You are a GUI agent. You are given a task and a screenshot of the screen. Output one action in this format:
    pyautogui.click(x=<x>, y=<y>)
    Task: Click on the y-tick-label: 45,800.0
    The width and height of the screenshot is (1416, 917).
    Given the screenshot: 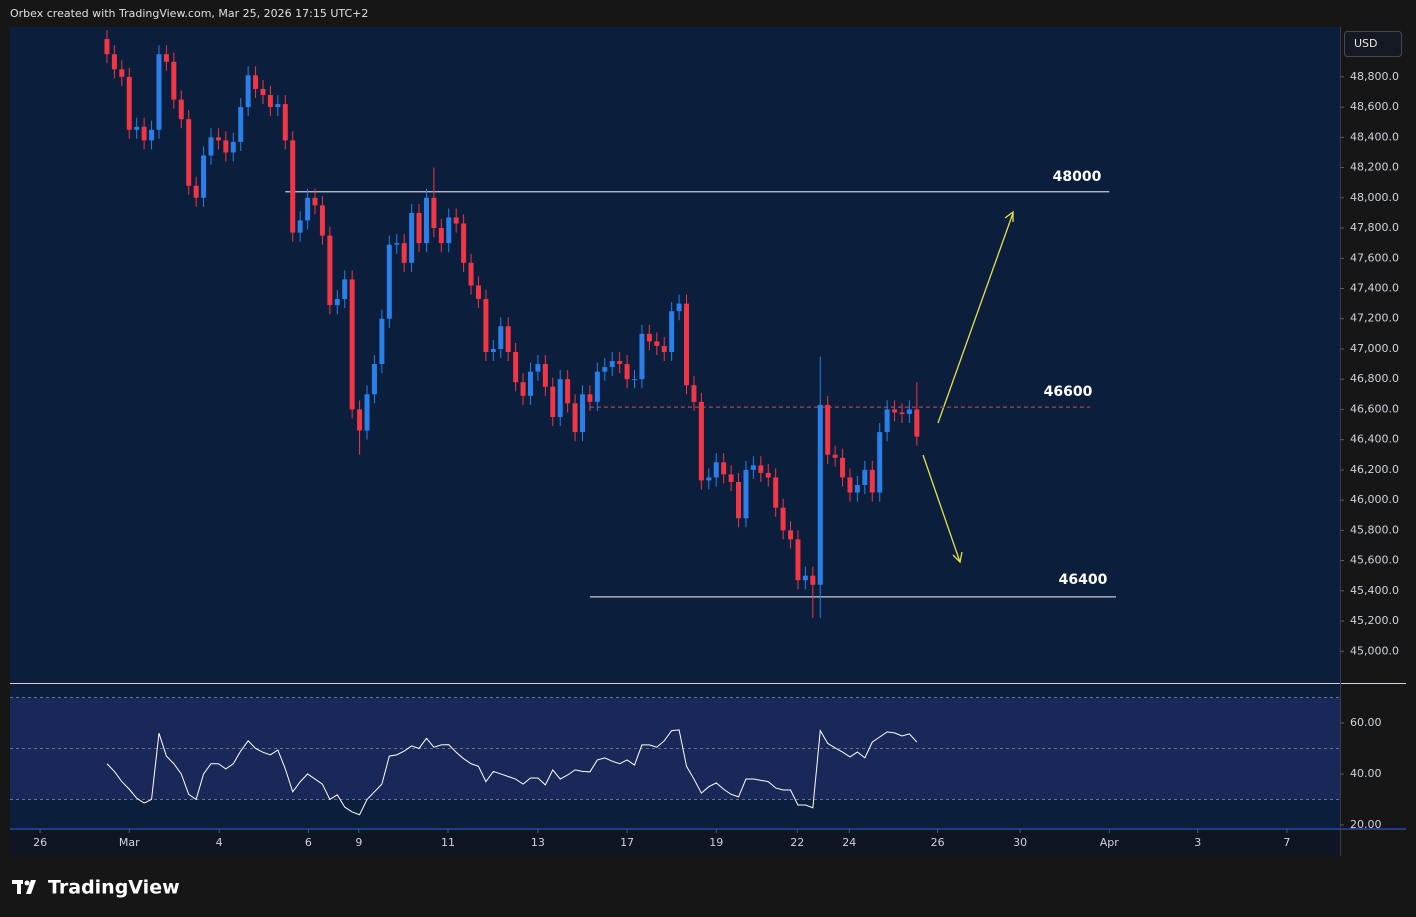 What is the action you would take?
    pyautogui.click(x=1374, y=529)
    